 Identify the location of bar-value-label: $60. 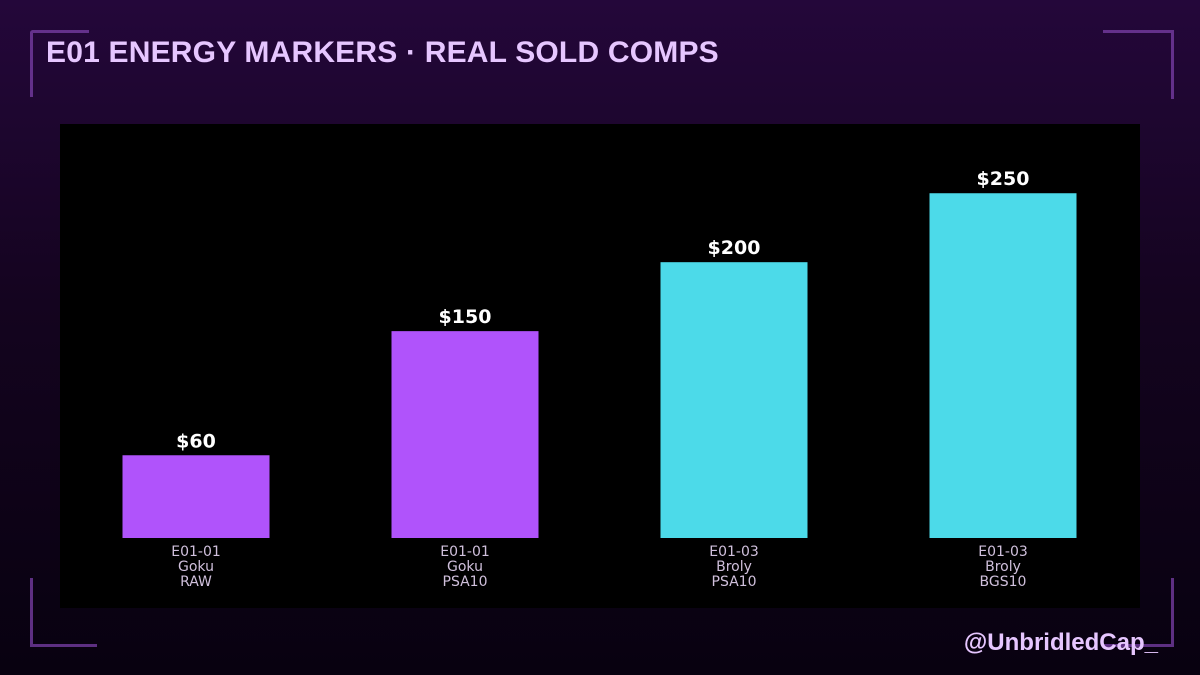
(196, 441).